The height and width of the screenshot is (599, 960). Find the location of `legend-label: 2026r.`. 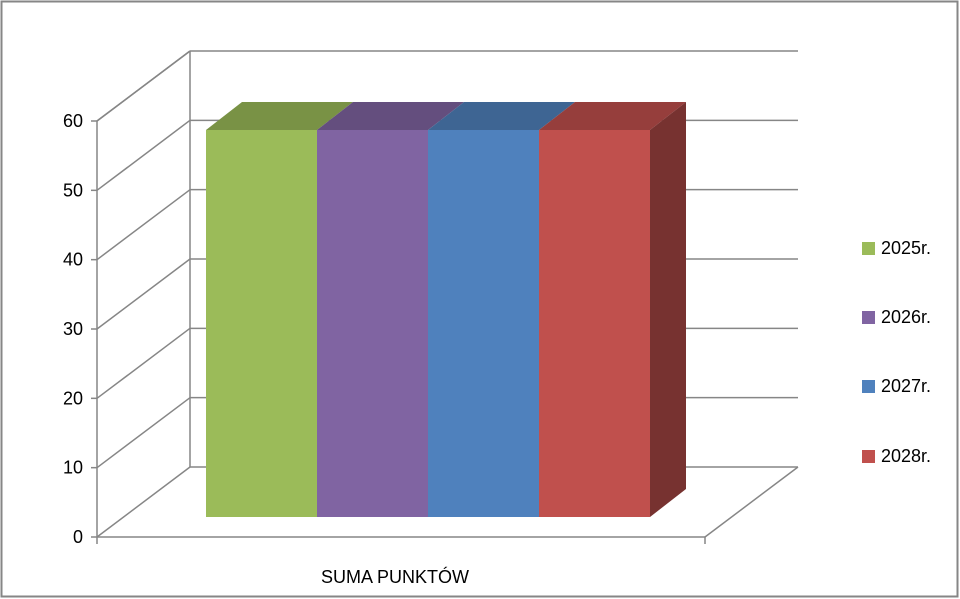

legend-label: 2026r. is located at coordinates (906, 317).